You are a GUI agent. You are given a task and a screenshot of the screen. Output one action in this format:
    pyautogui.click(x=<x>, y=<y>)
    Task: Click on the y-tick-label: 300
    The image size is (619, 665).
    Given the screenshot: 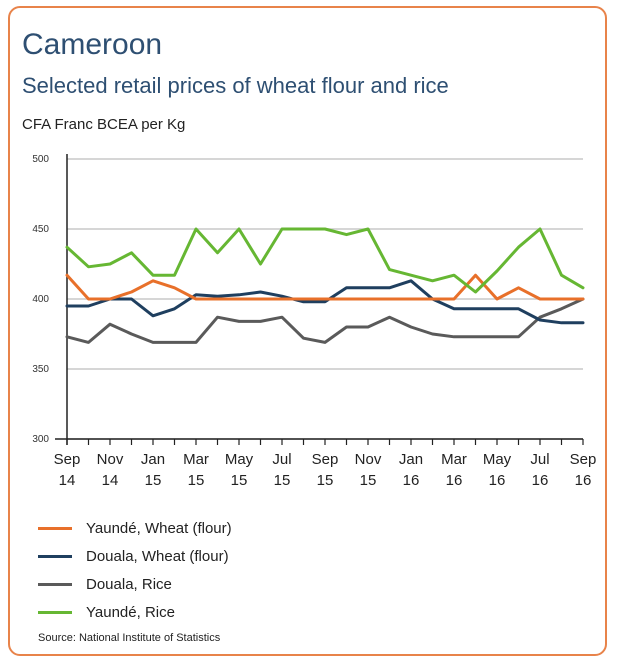 What is the action you would take?
    pyautogui.click(x=40, y=439)
    